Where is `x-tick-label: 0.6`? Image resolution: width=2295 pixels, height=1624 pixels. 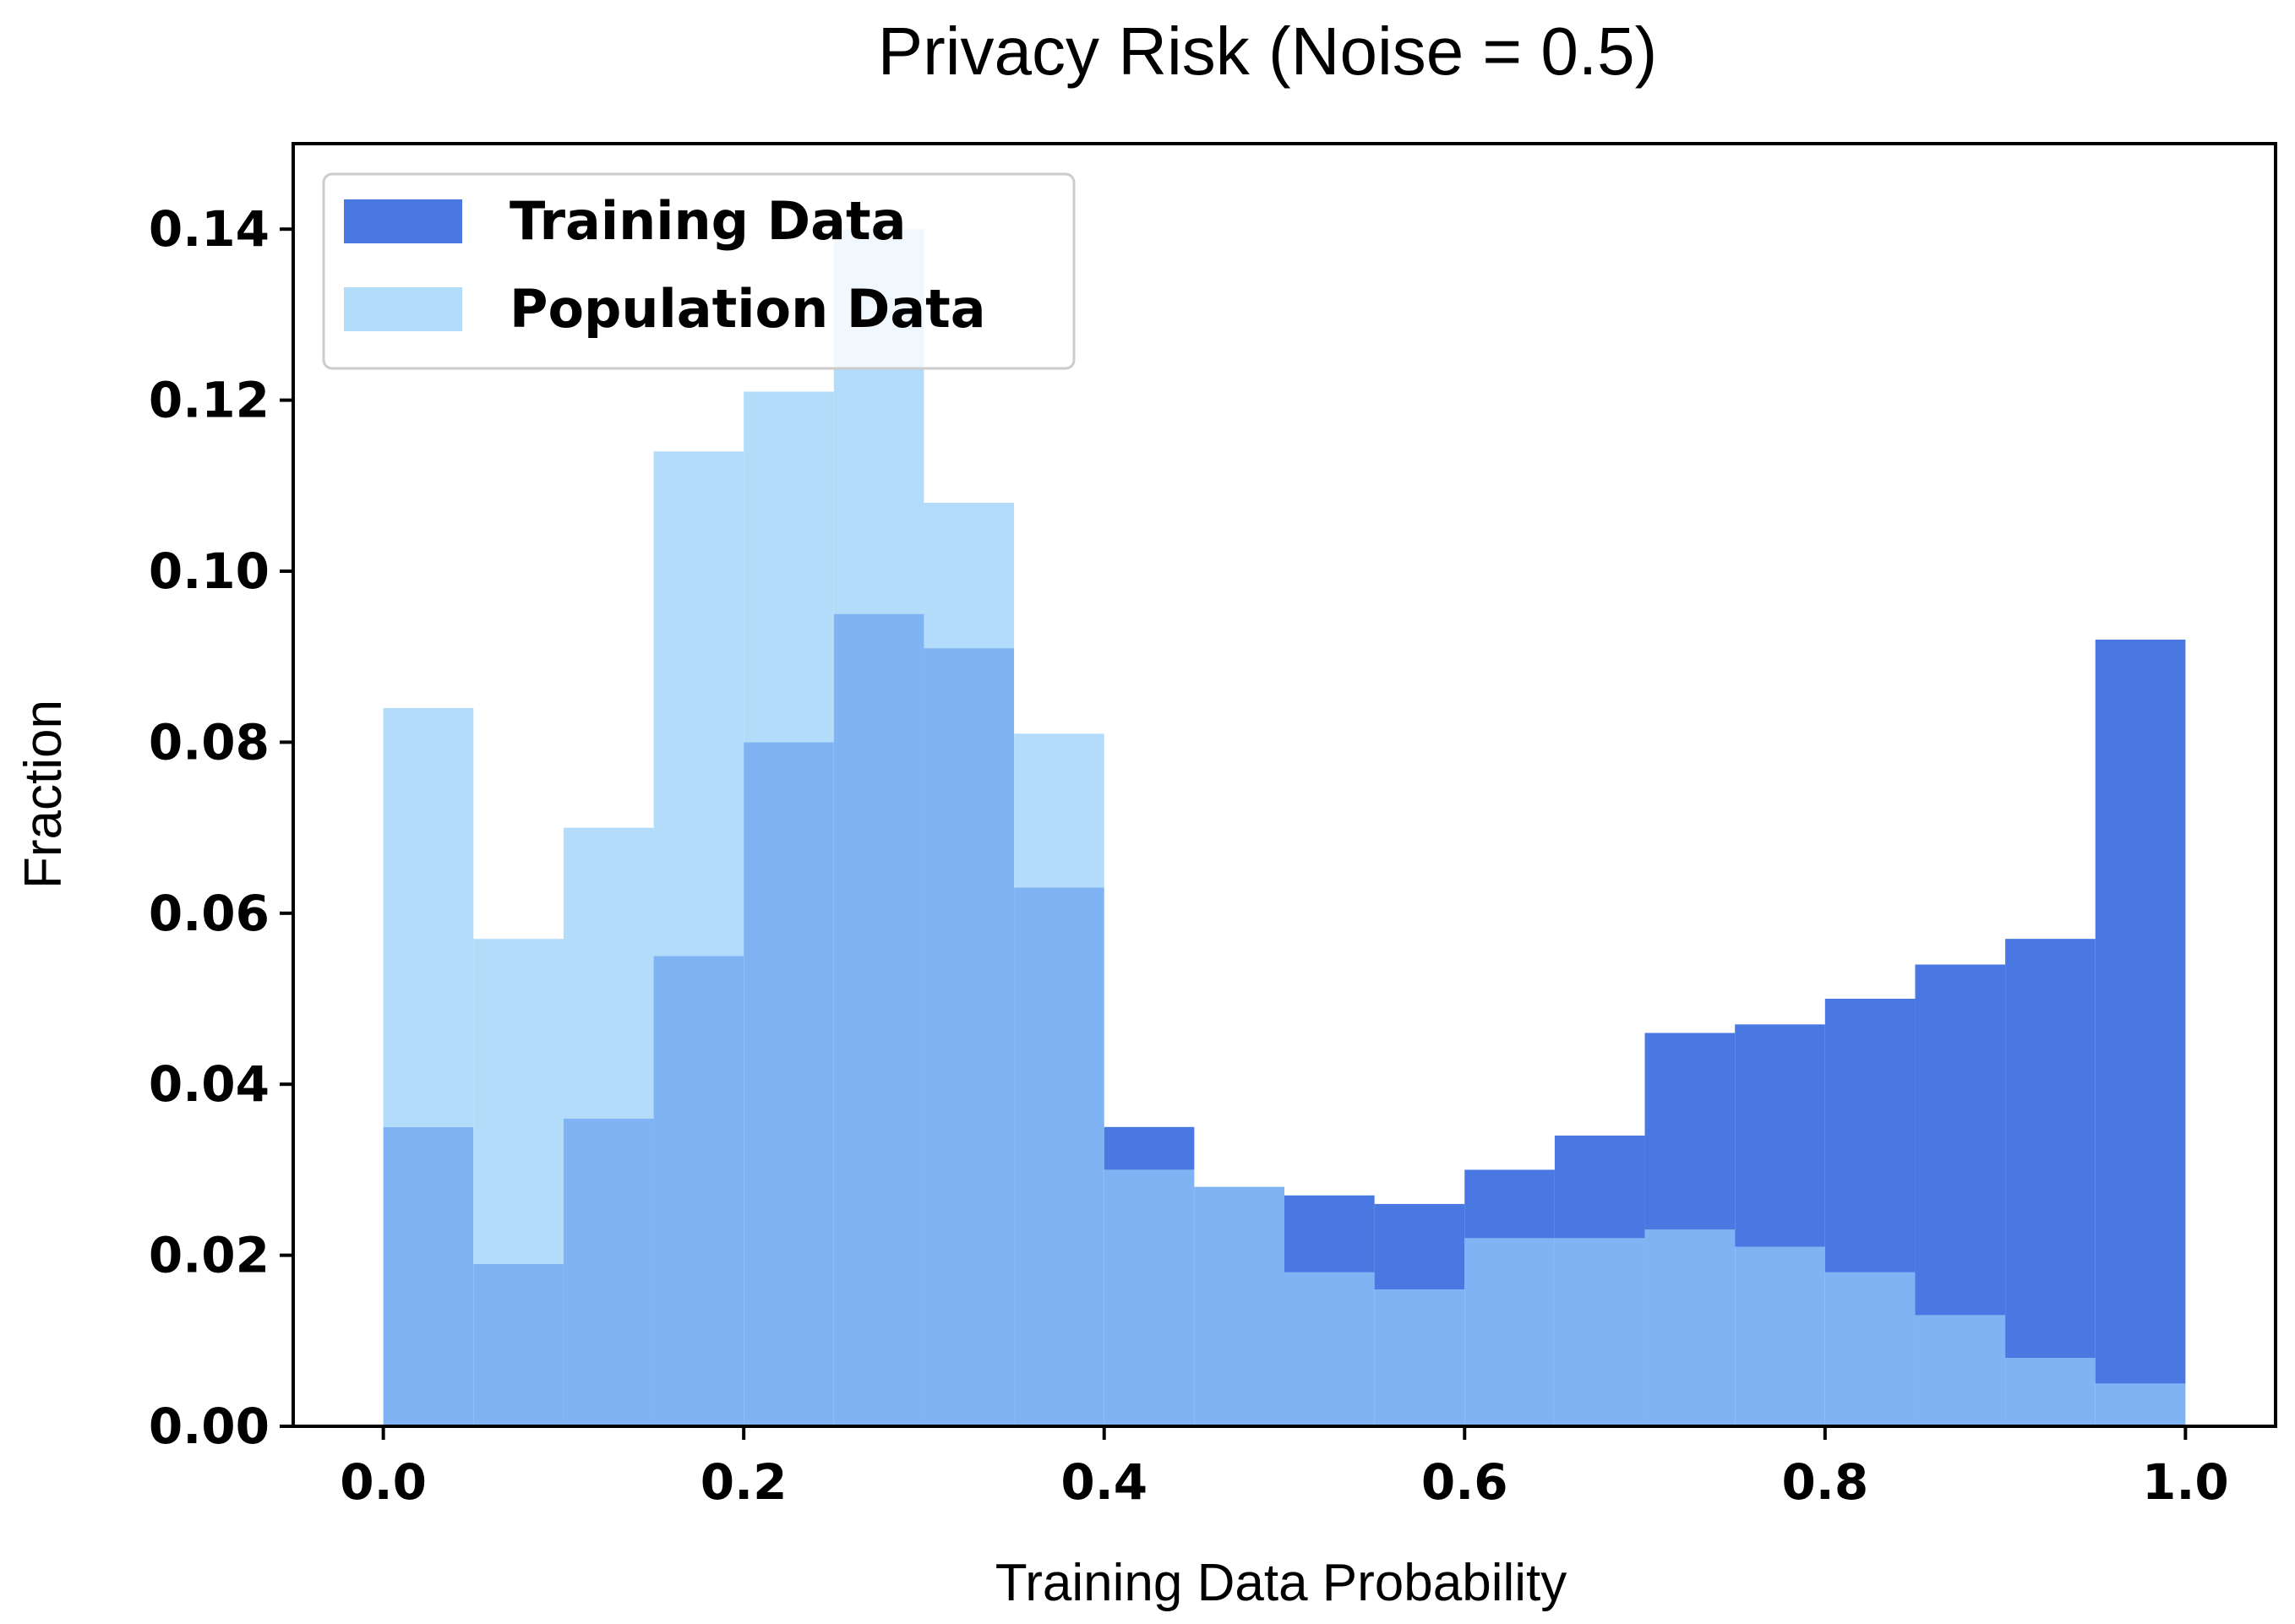 x-tick-label: 0.6 is located at coordinates (1464, 1482).